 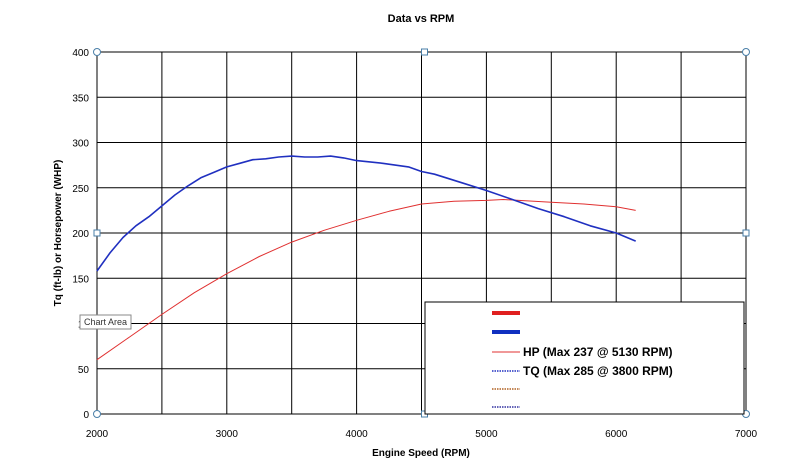 What do you see at coordinates (58, 233) in the screenshot?
I see `y-axis-label: Tq (ft-lb) or Horsepower (WHP)` at bounding box center [58, 233].